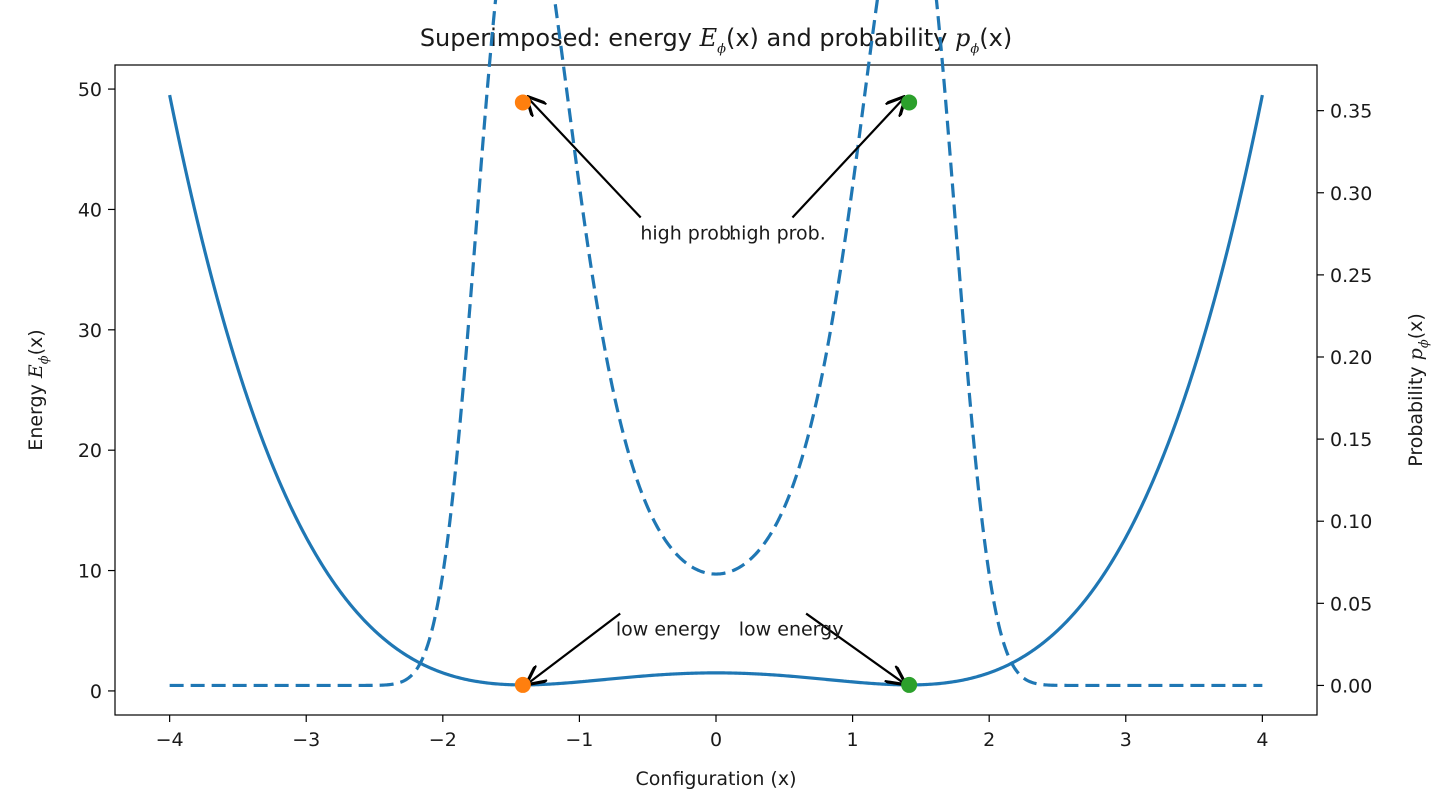 The width and height of the screenshot is (1456, 811). Describe the element at coordinates (1351, 112) in the screenshot. I see `right-y-tick-label: 0.35` at that location.